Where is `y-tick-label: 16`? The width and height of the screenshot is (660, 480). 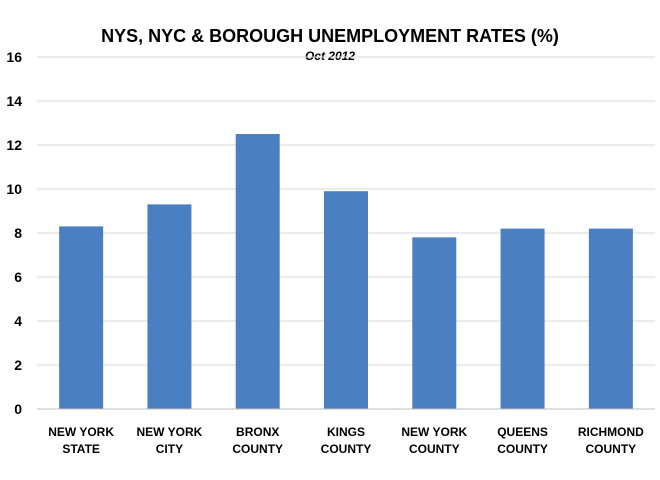 y-tick-label: 16 is located at coordinates (14, 57).